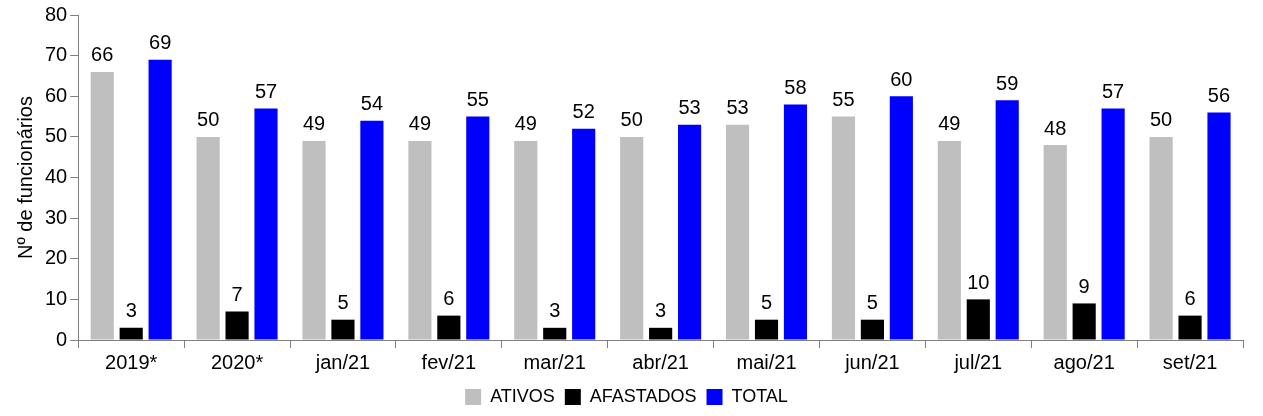  What do you see at coordinates (554, 361) in the screenshot?
I see `x-tick-label: mar/21` at bounding box center [554, 361].